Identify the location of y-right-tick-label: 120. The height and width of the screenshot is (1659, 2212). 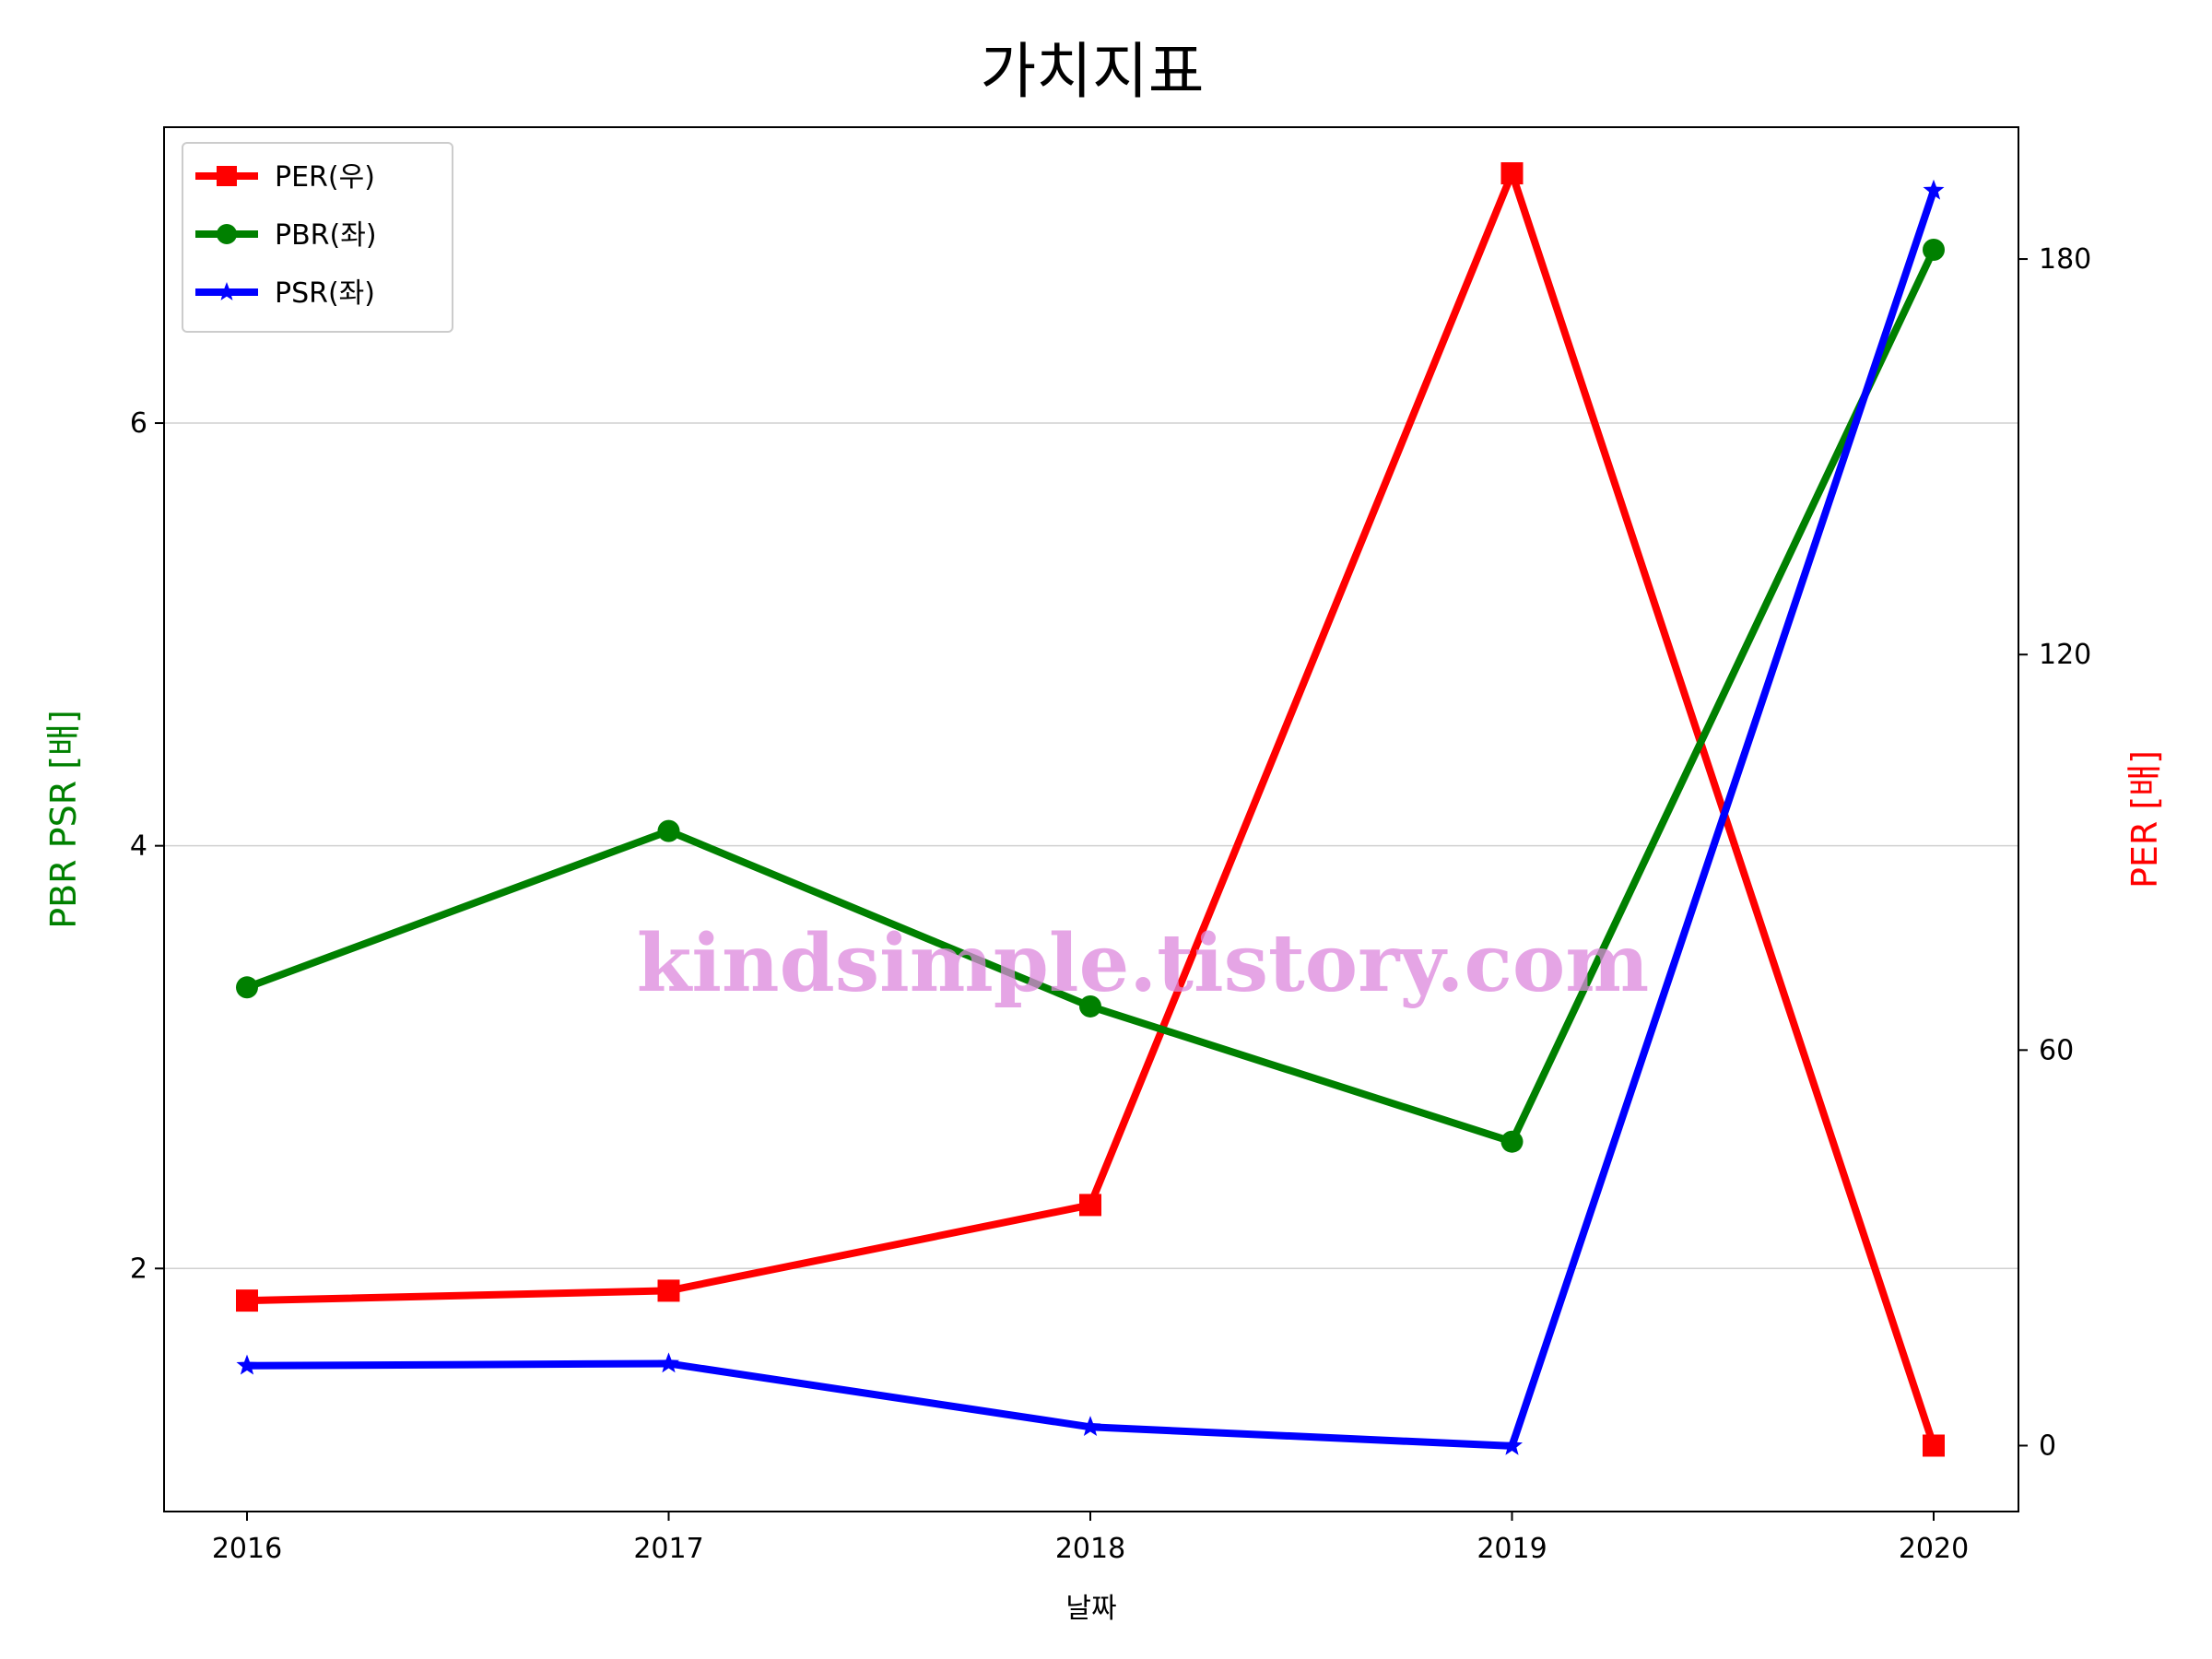
(2065, 655).